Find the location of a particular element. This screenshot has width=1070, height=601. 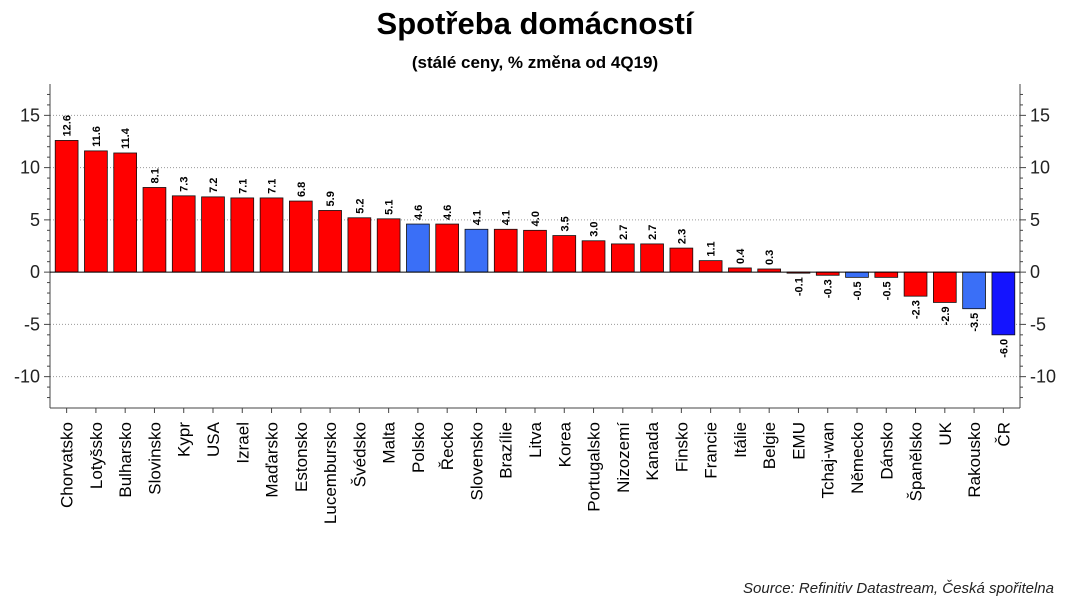

y-tick-label-right: 5 is located at coordinates (1035, 220).